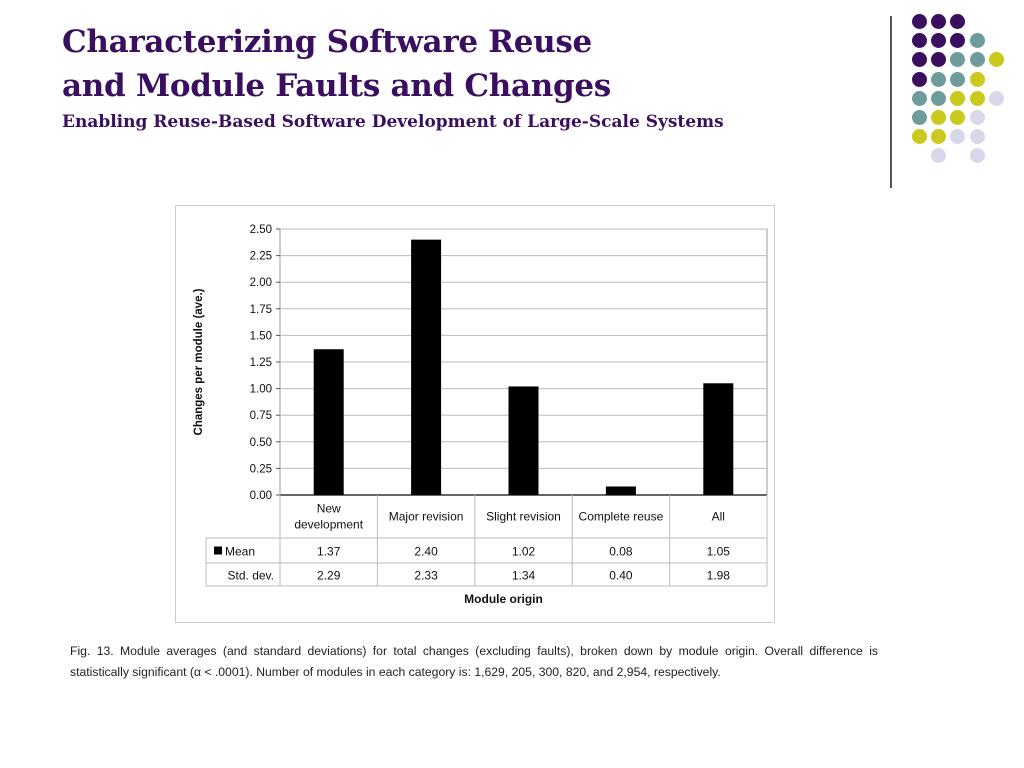  What do you see at coordinates (426, 552) in the screenshot?
I see `table-cell: 2.40` at bounding box center [426, 552].